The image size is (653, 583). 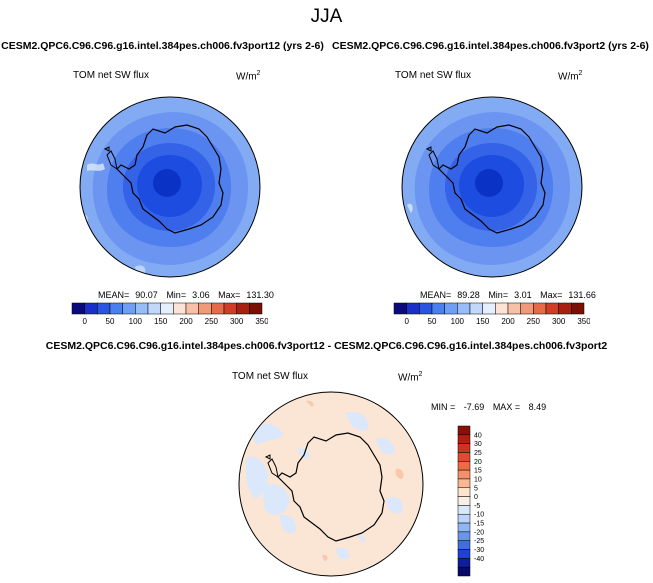 I want to click on figure-season-title: JJA, so click(x=326, y=16).